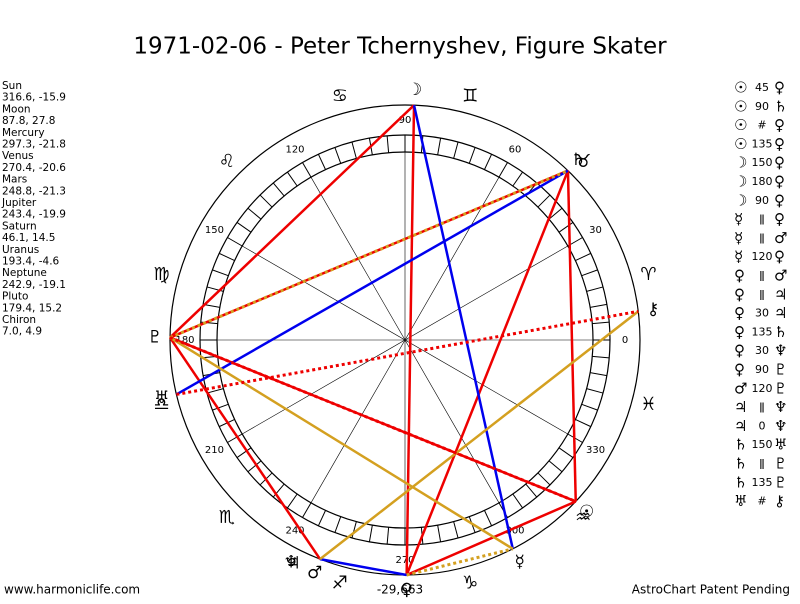 Image resolution: width=800 pixels, height=604 pixels. I want to click on aspect-planet: ♂, so click(780, 276).